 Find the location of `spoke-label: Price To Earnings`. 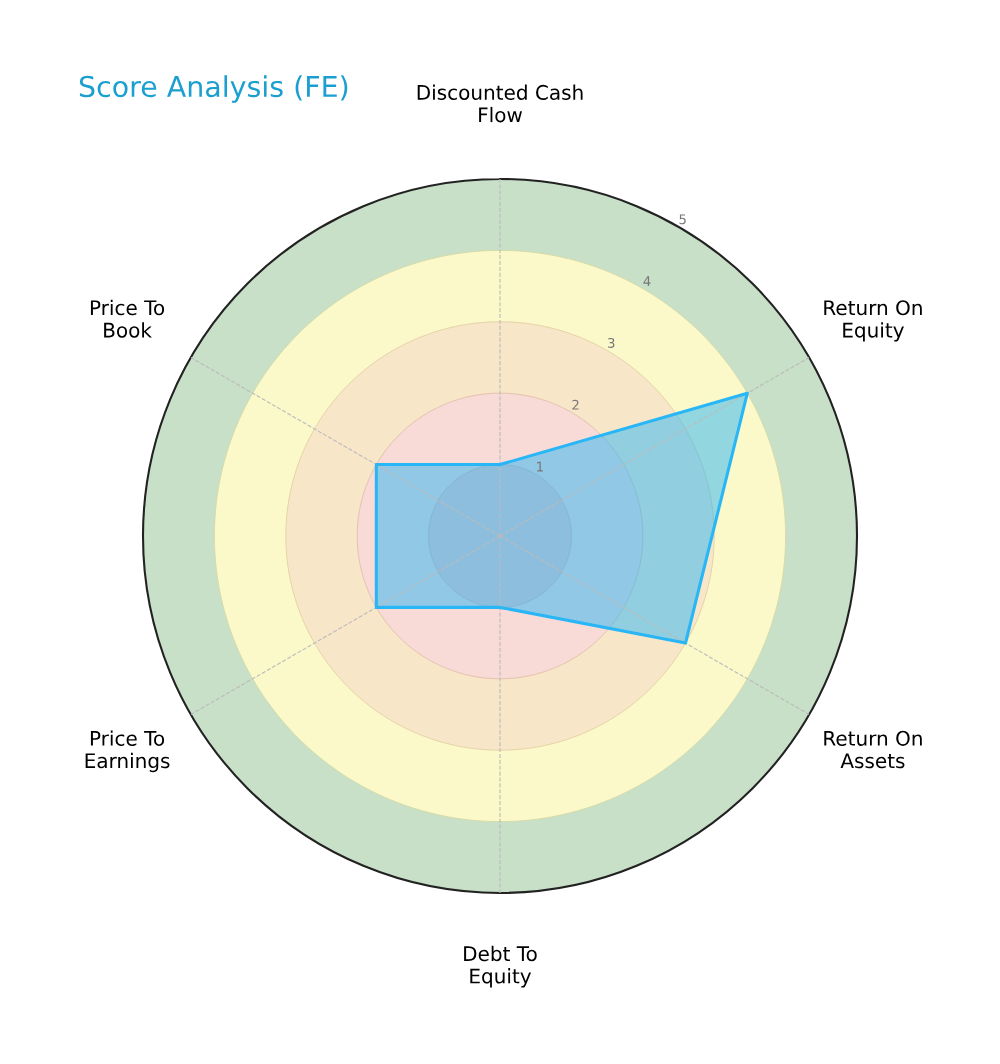

spoke-label: Price To Earnings is located at coordinates (127, 751).